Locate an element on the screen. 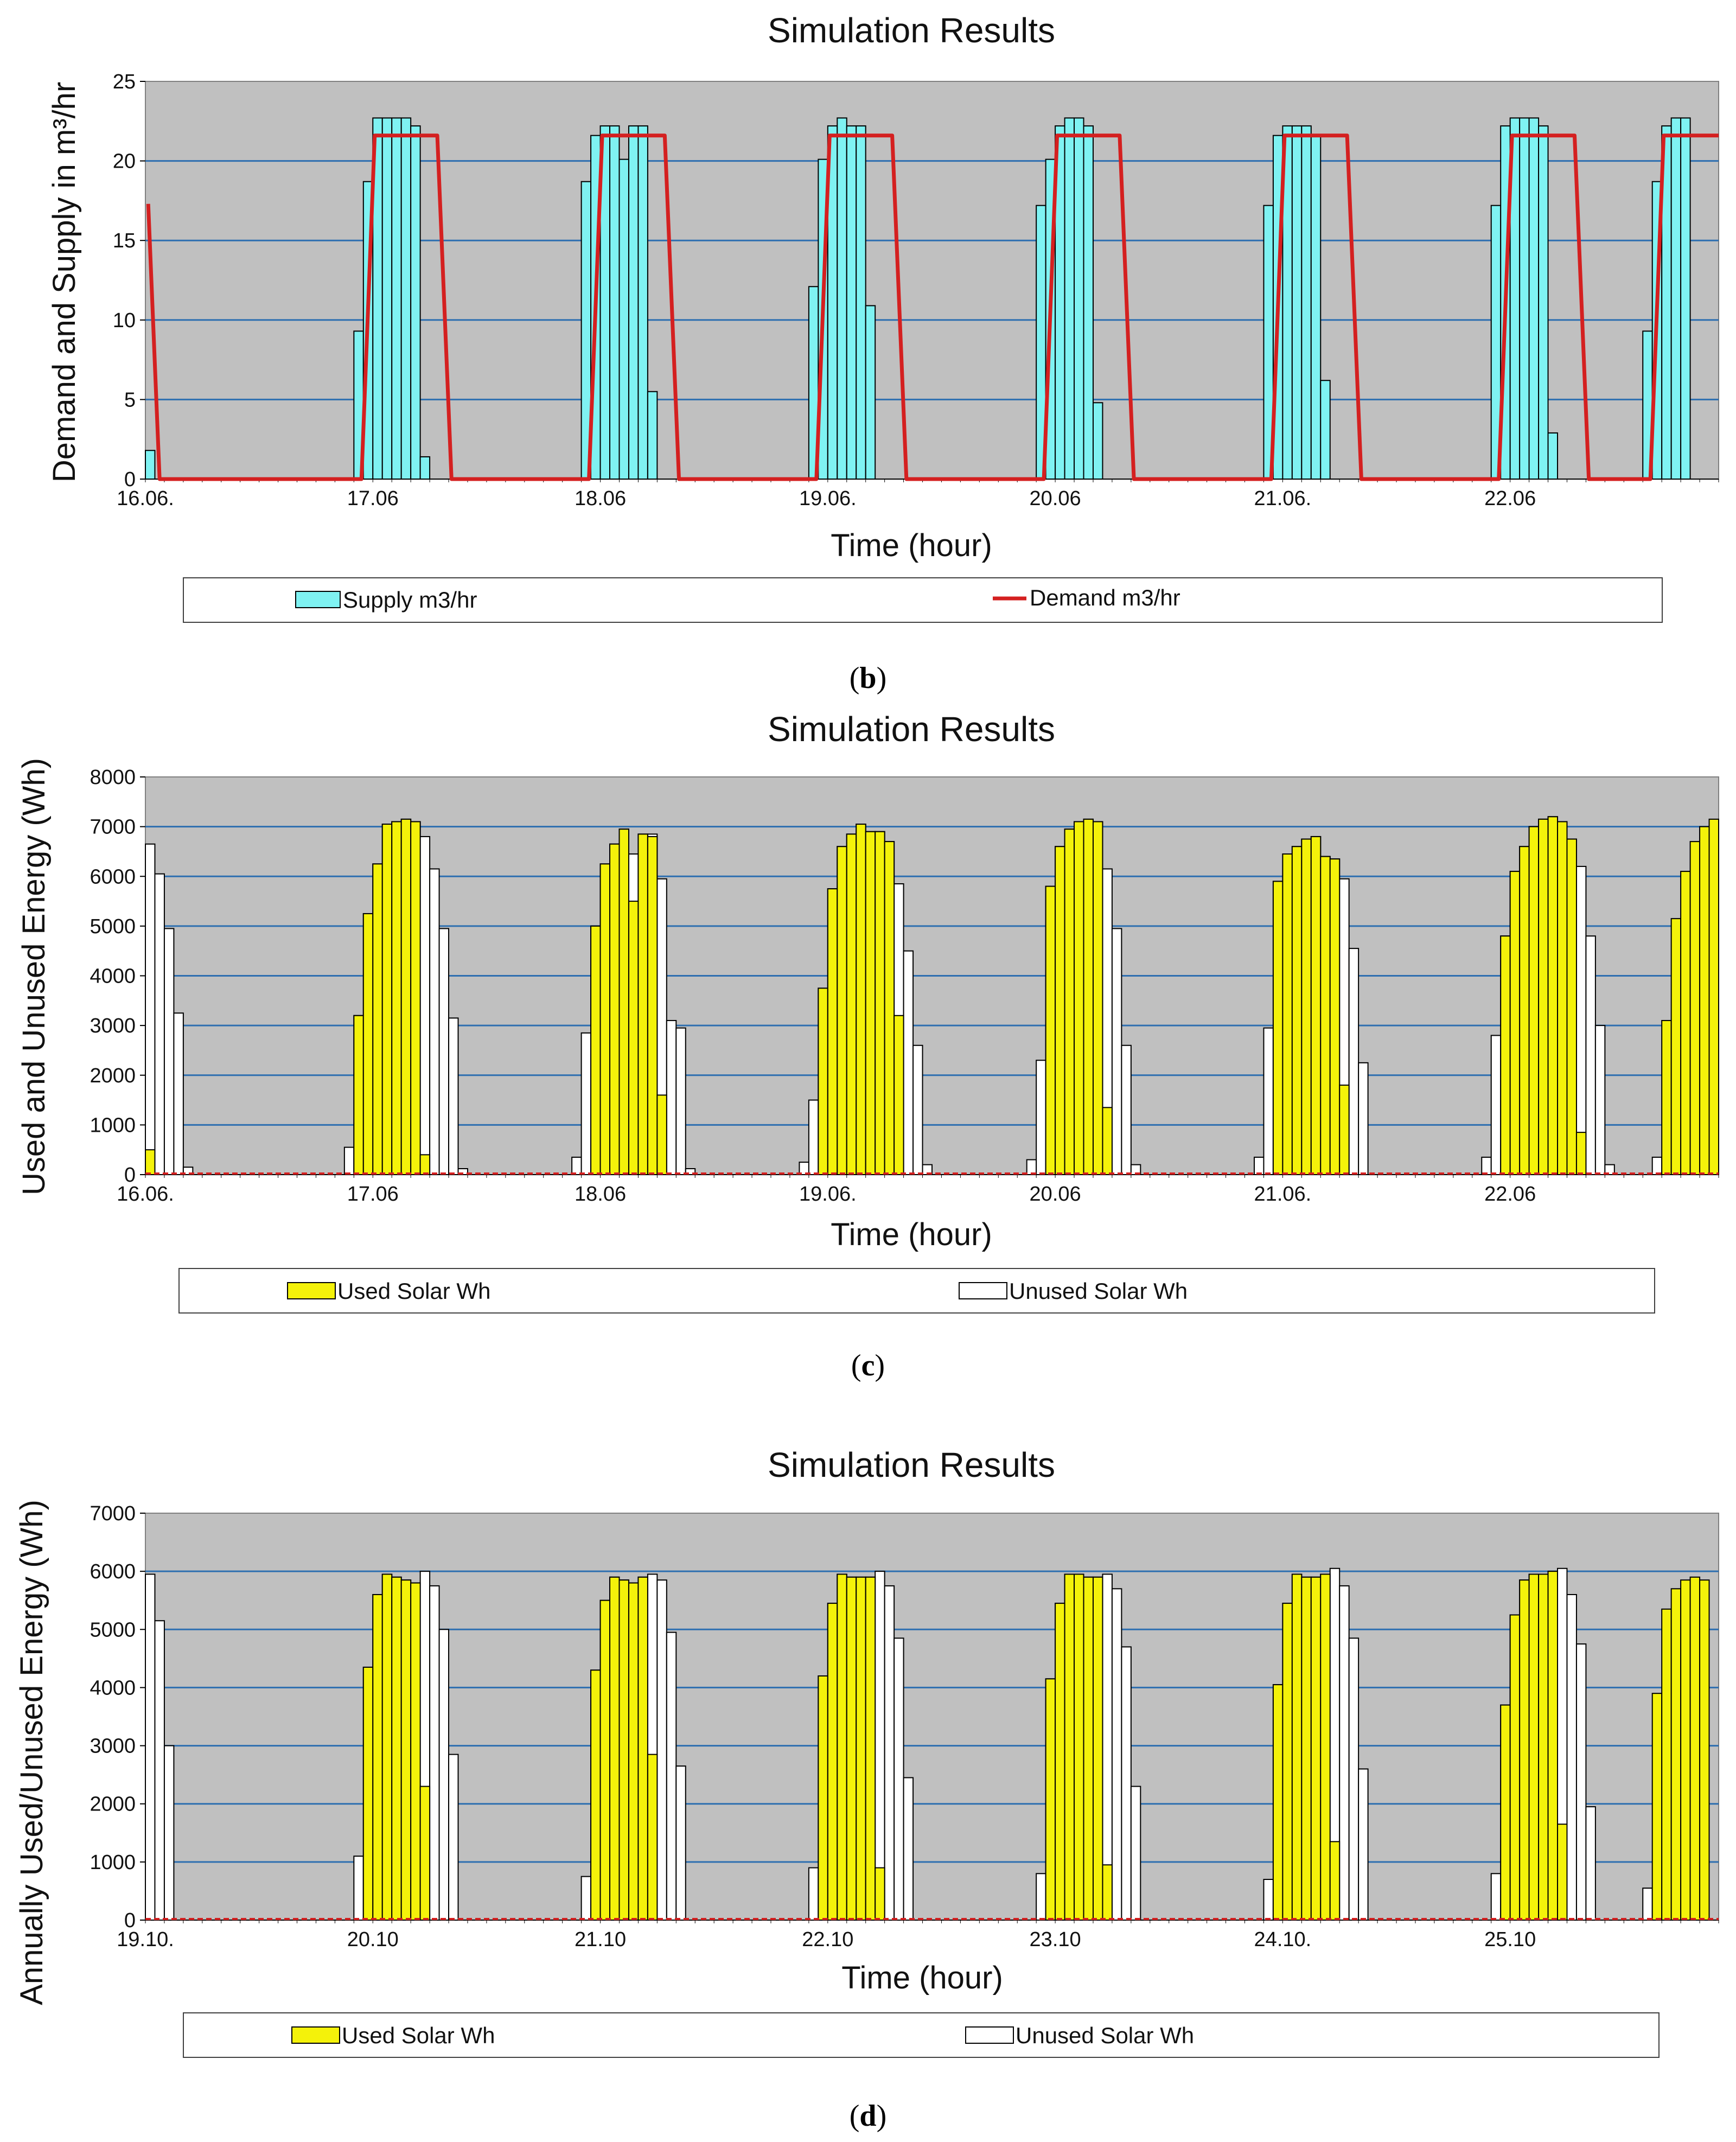 Image resolution: width=1736 pixels, height=2142 pixels. chart-c-y-ticks: 0 1000 2000 3000 4000 5000 6000 7000 8000 is located at coordinates (117, 976).